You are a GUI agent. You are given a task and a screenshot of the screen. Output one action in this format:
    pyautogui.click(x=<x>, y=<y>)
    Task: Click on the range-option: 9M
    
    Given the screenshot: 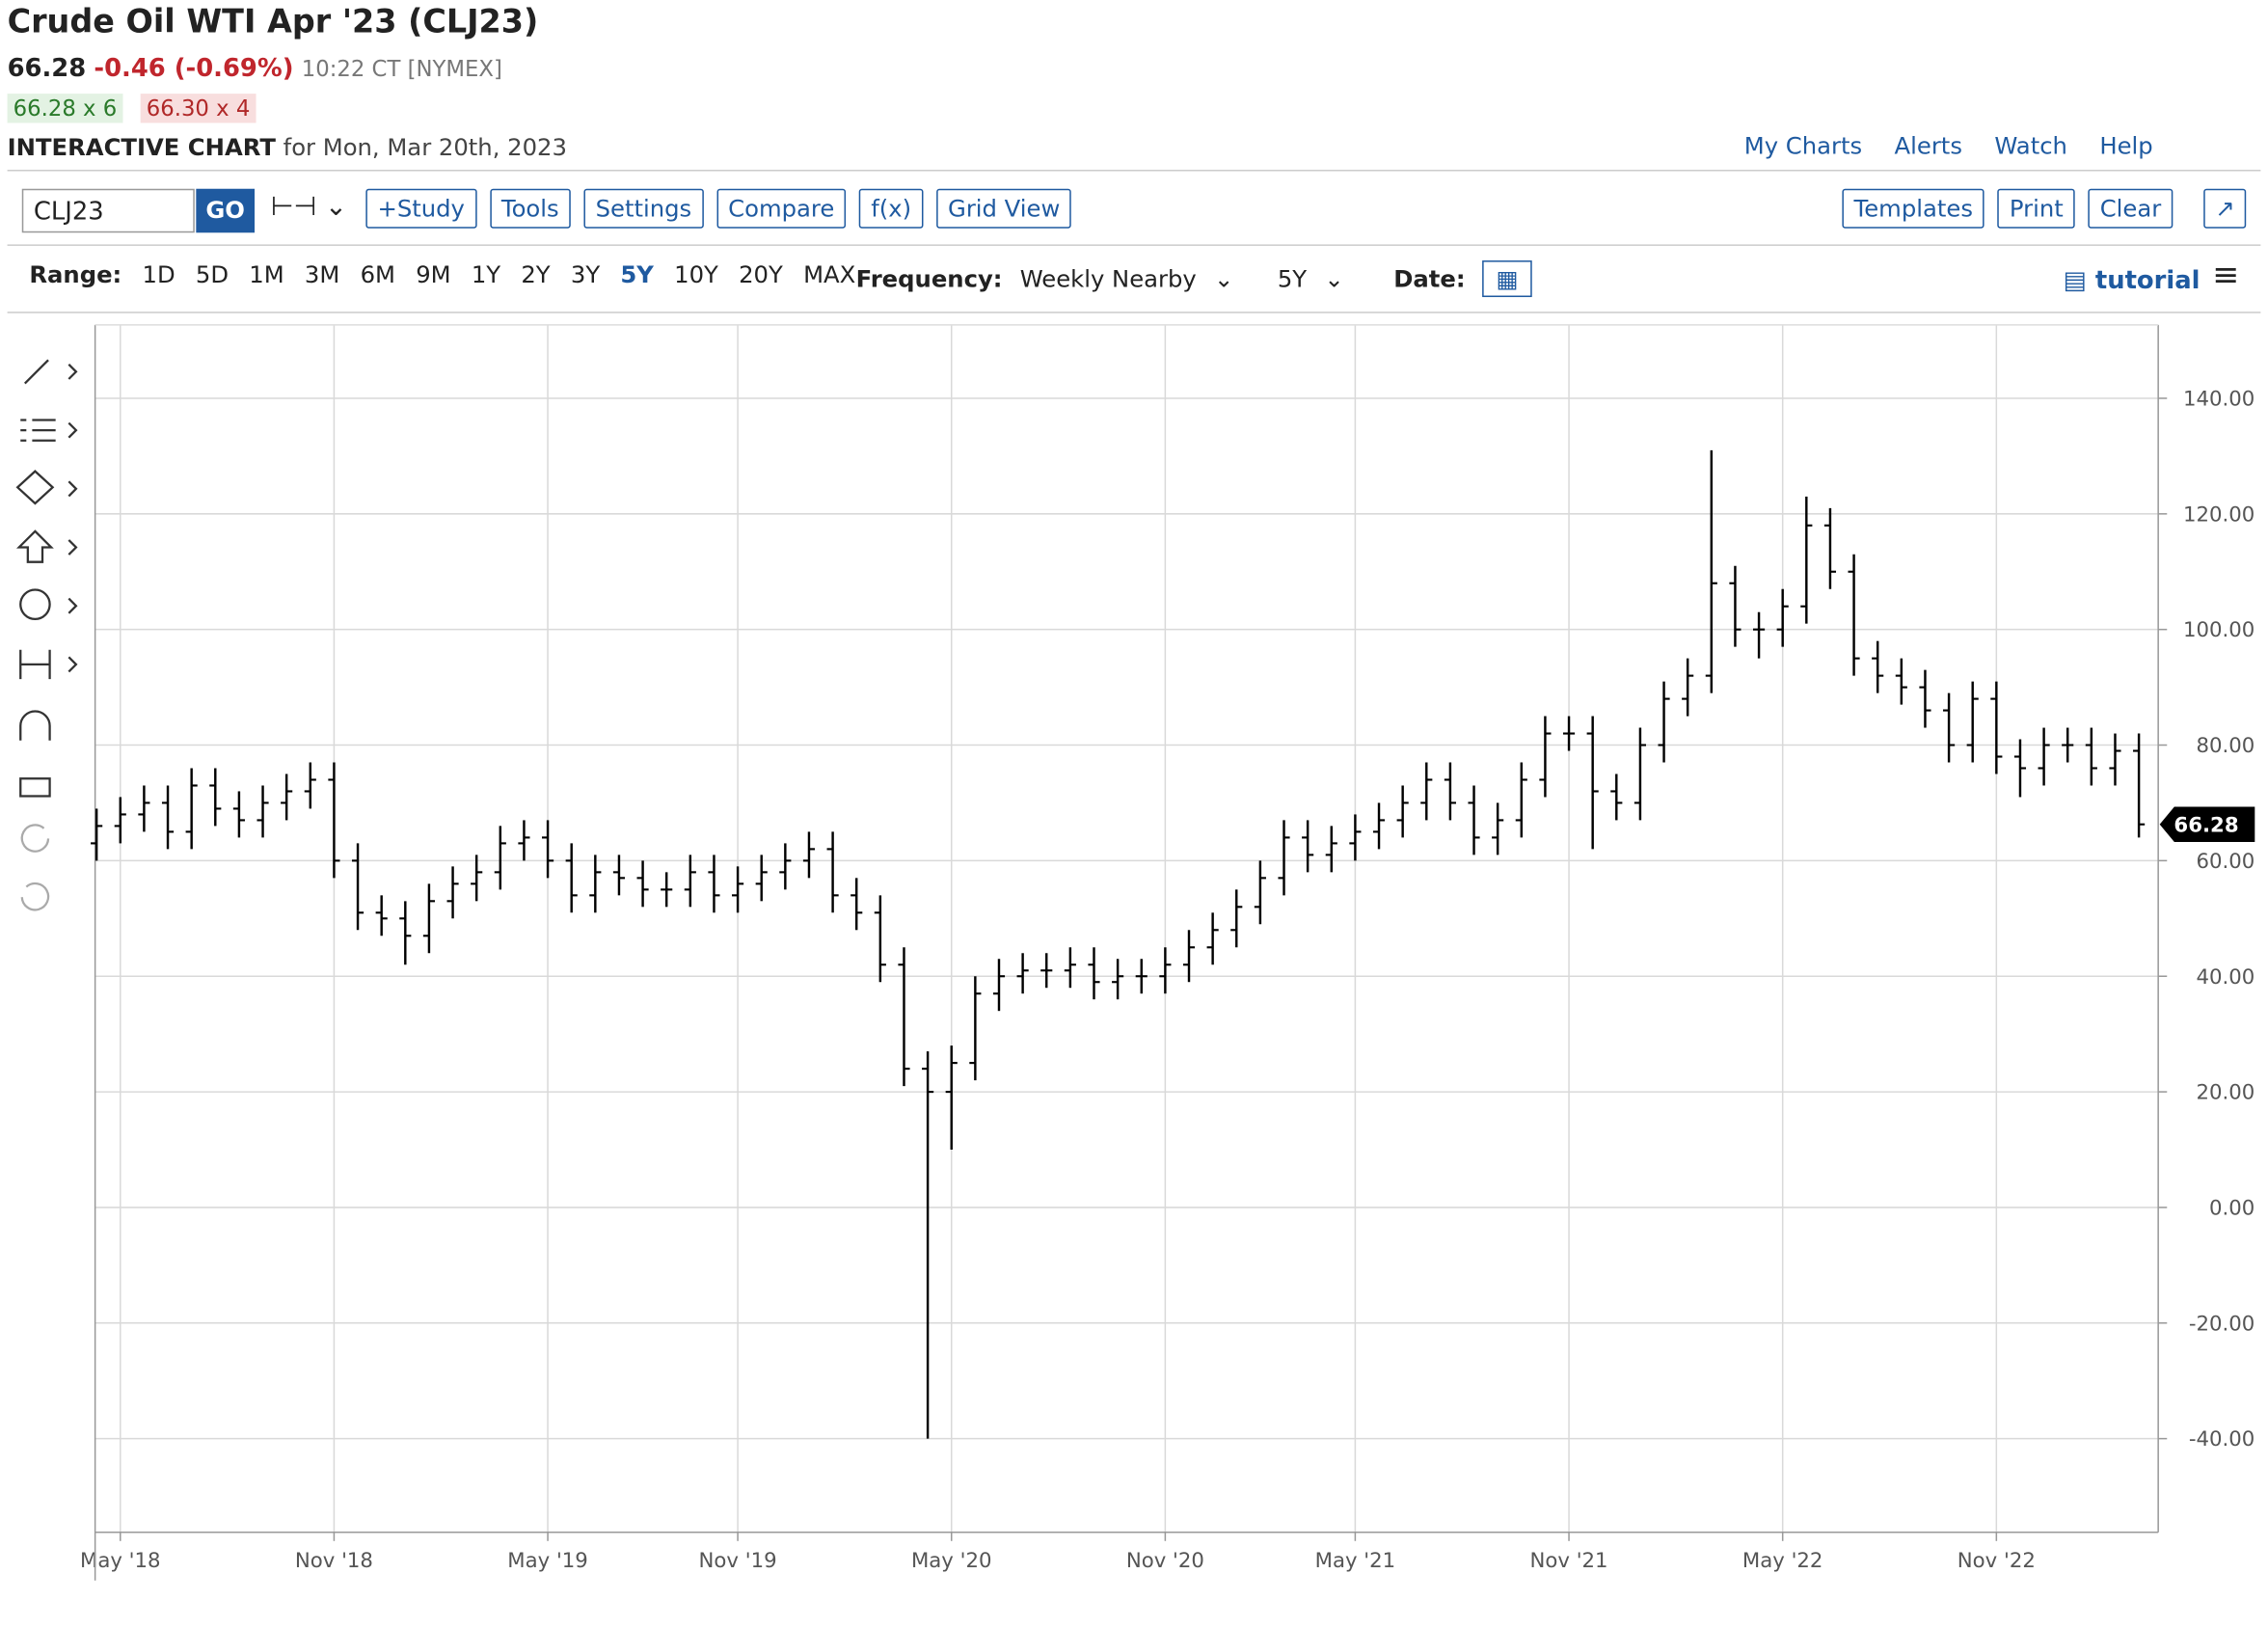 What is the action you would take?
    pyautogui.click(x=433, y=274)
    